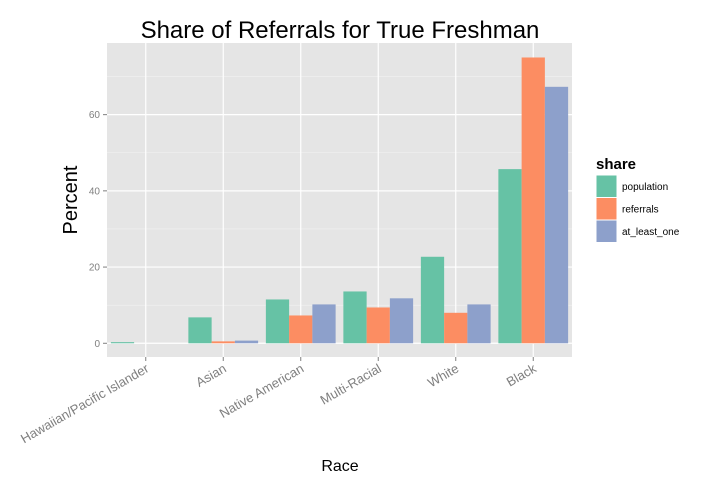  What do you see at coordinates (606, 231) in the screenshot?
I see `legend-swatch-at_least_one` at bounding box center [606, 231].